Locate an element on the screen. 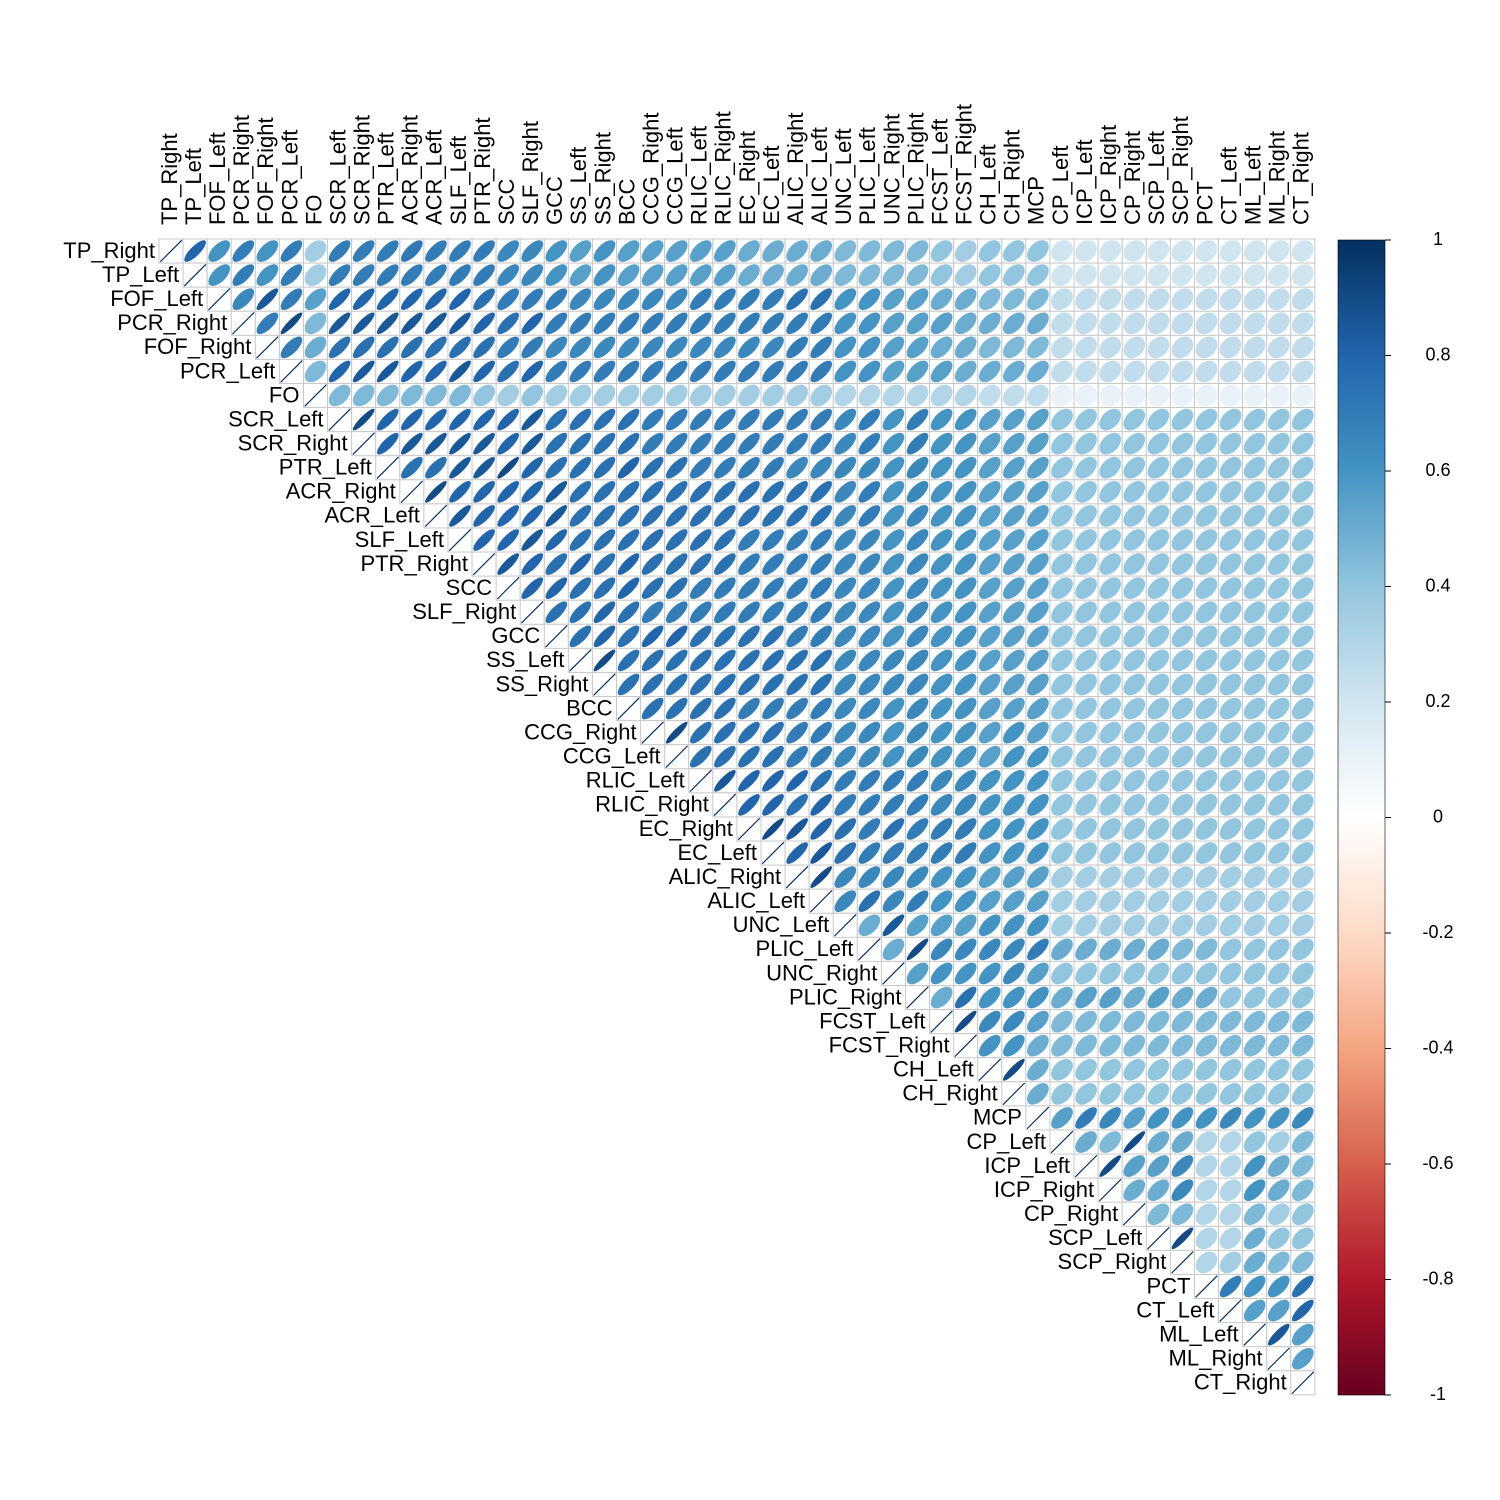  row-label: ACR_Right is located at coordinates (341, 491).